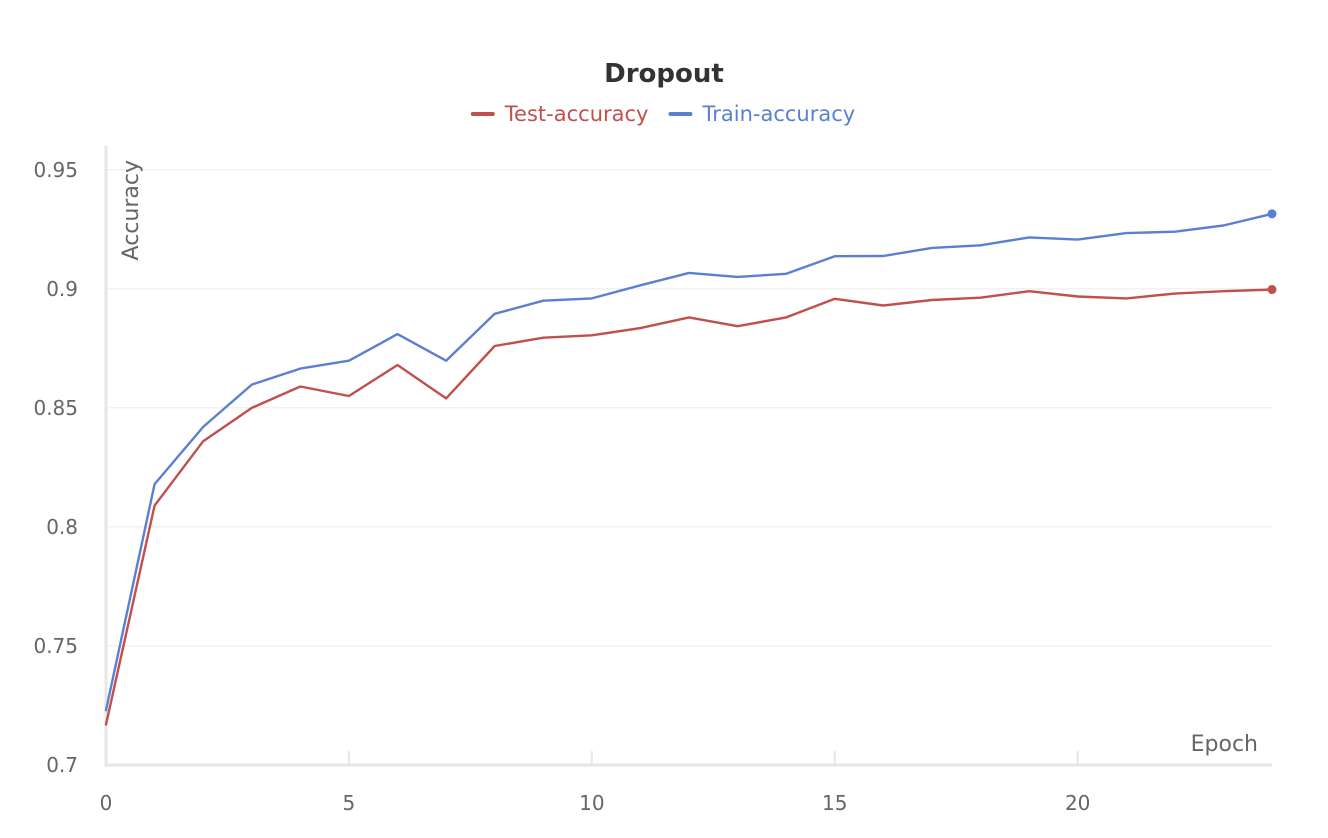 The width and height of the screenshot is (1328, 838). What do you see at coordinates (349, 803) in the screenshot?
I see `x-tick-label: 5` at bounding box center [349, 803].